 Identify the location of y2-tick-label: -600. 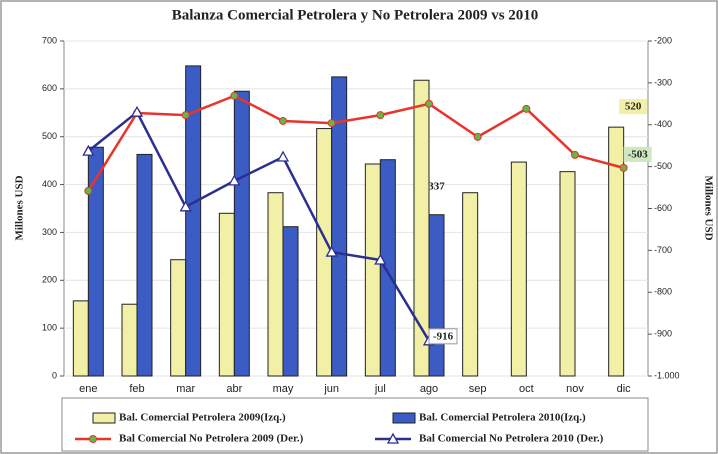
(663, 208).